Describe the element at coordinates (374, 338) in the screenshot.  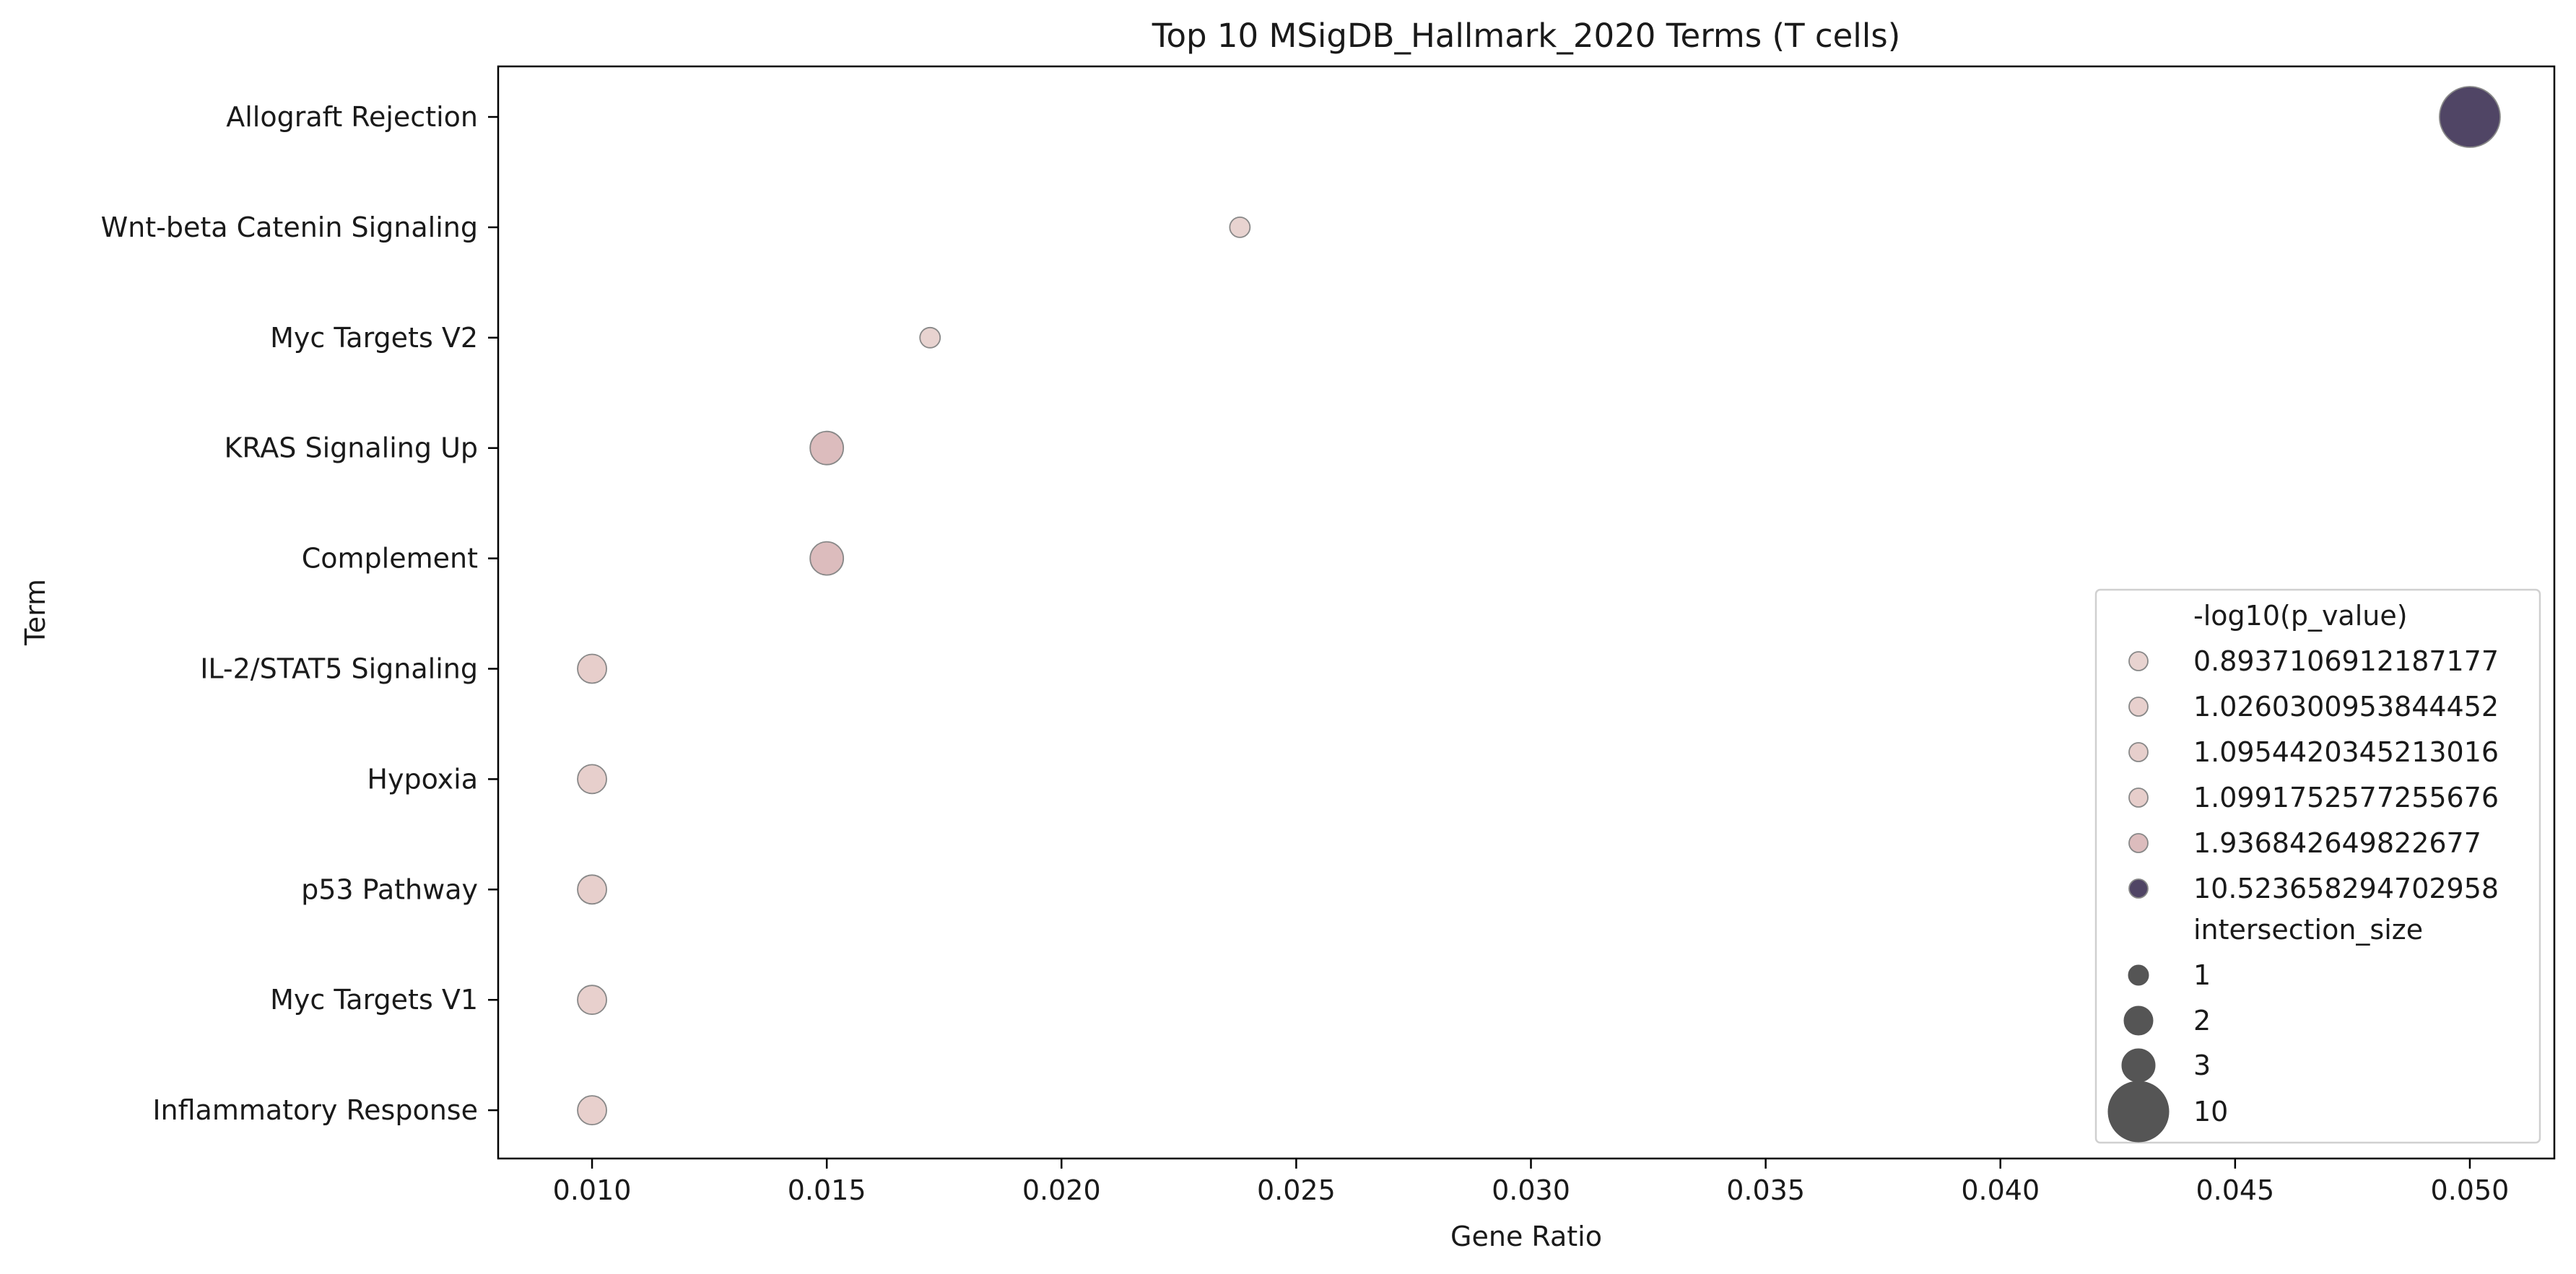
I see `y-tick-label: Myc Targets V2` at that location.